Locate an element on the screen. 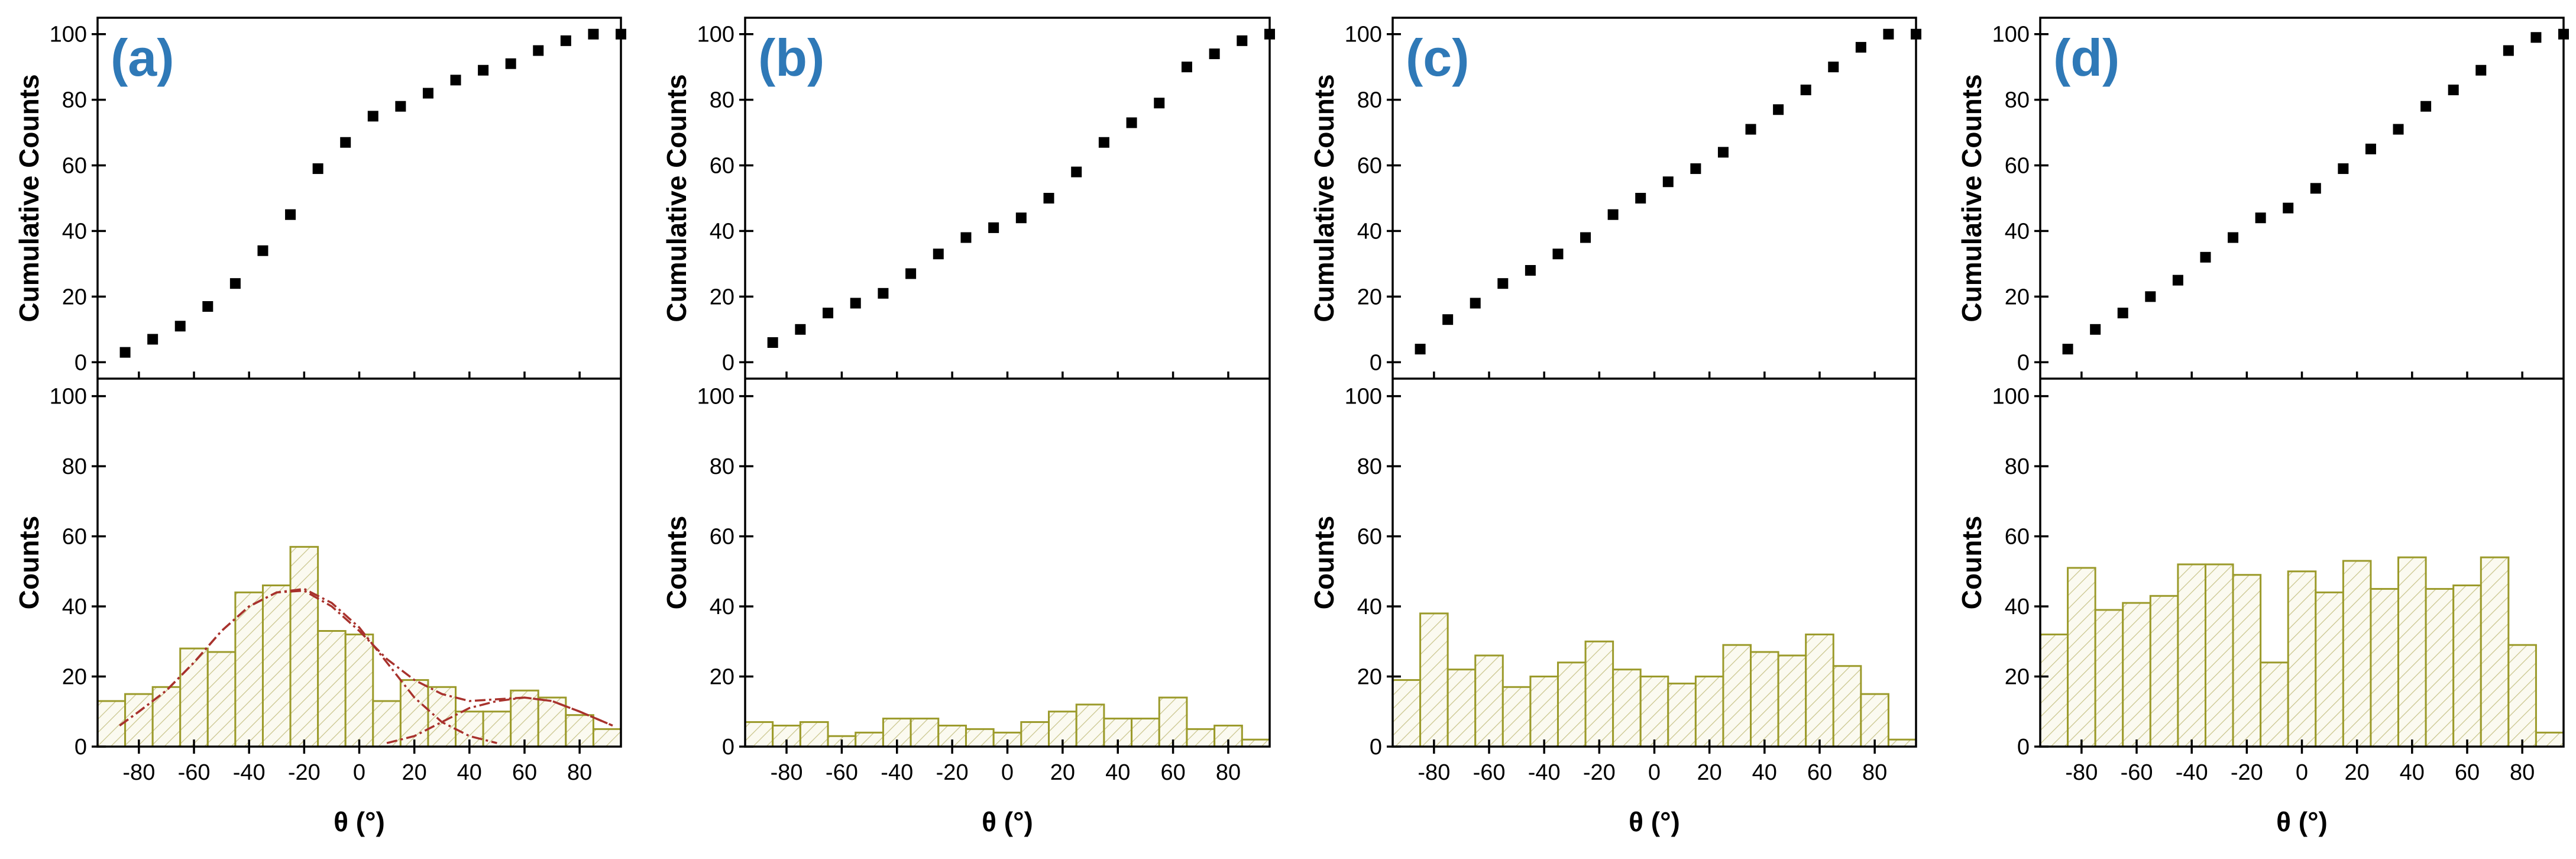 The image size is (2576, 859). bottom-y-tick-label: 80 is located at coordinates (722, 467).